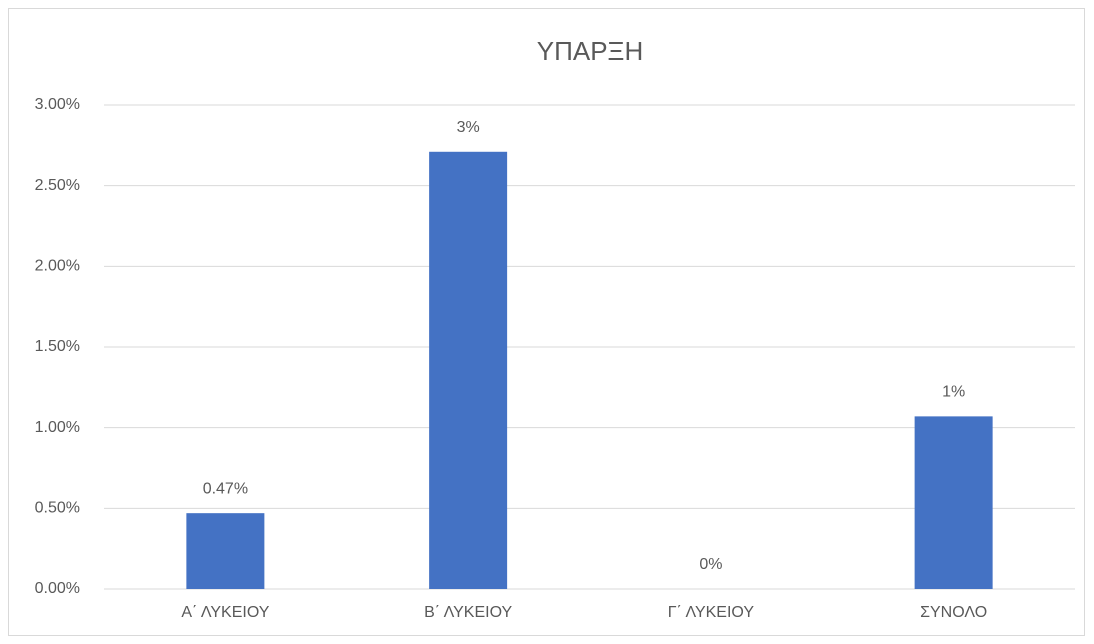 This screenshot has width=1094, height=644. I want to click on y-tick-label: 0.00%, so click(57, 588).